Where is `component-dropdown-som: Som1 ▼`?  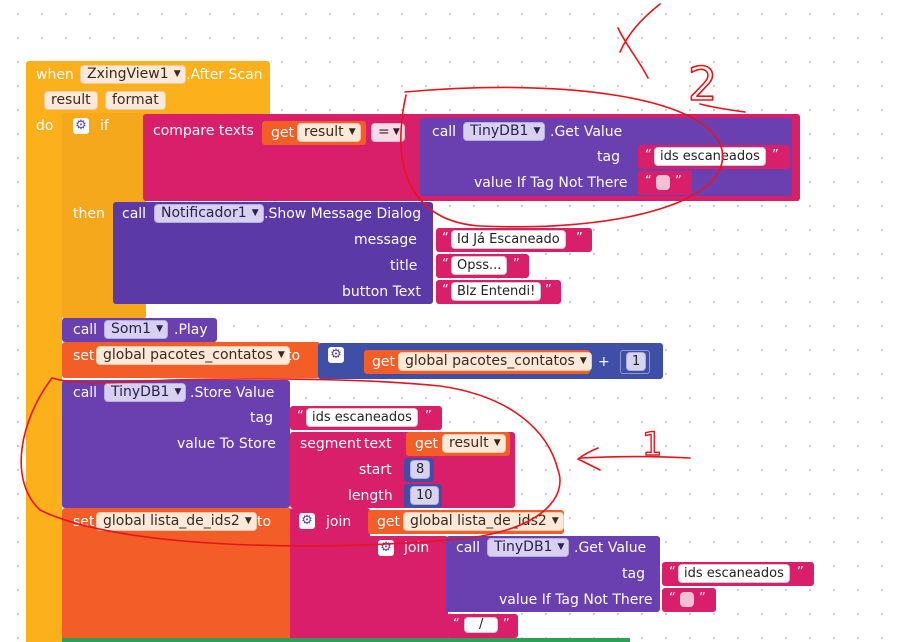
component-dropdown-som: Som1 ▼ is located at coordinates (136, 329).